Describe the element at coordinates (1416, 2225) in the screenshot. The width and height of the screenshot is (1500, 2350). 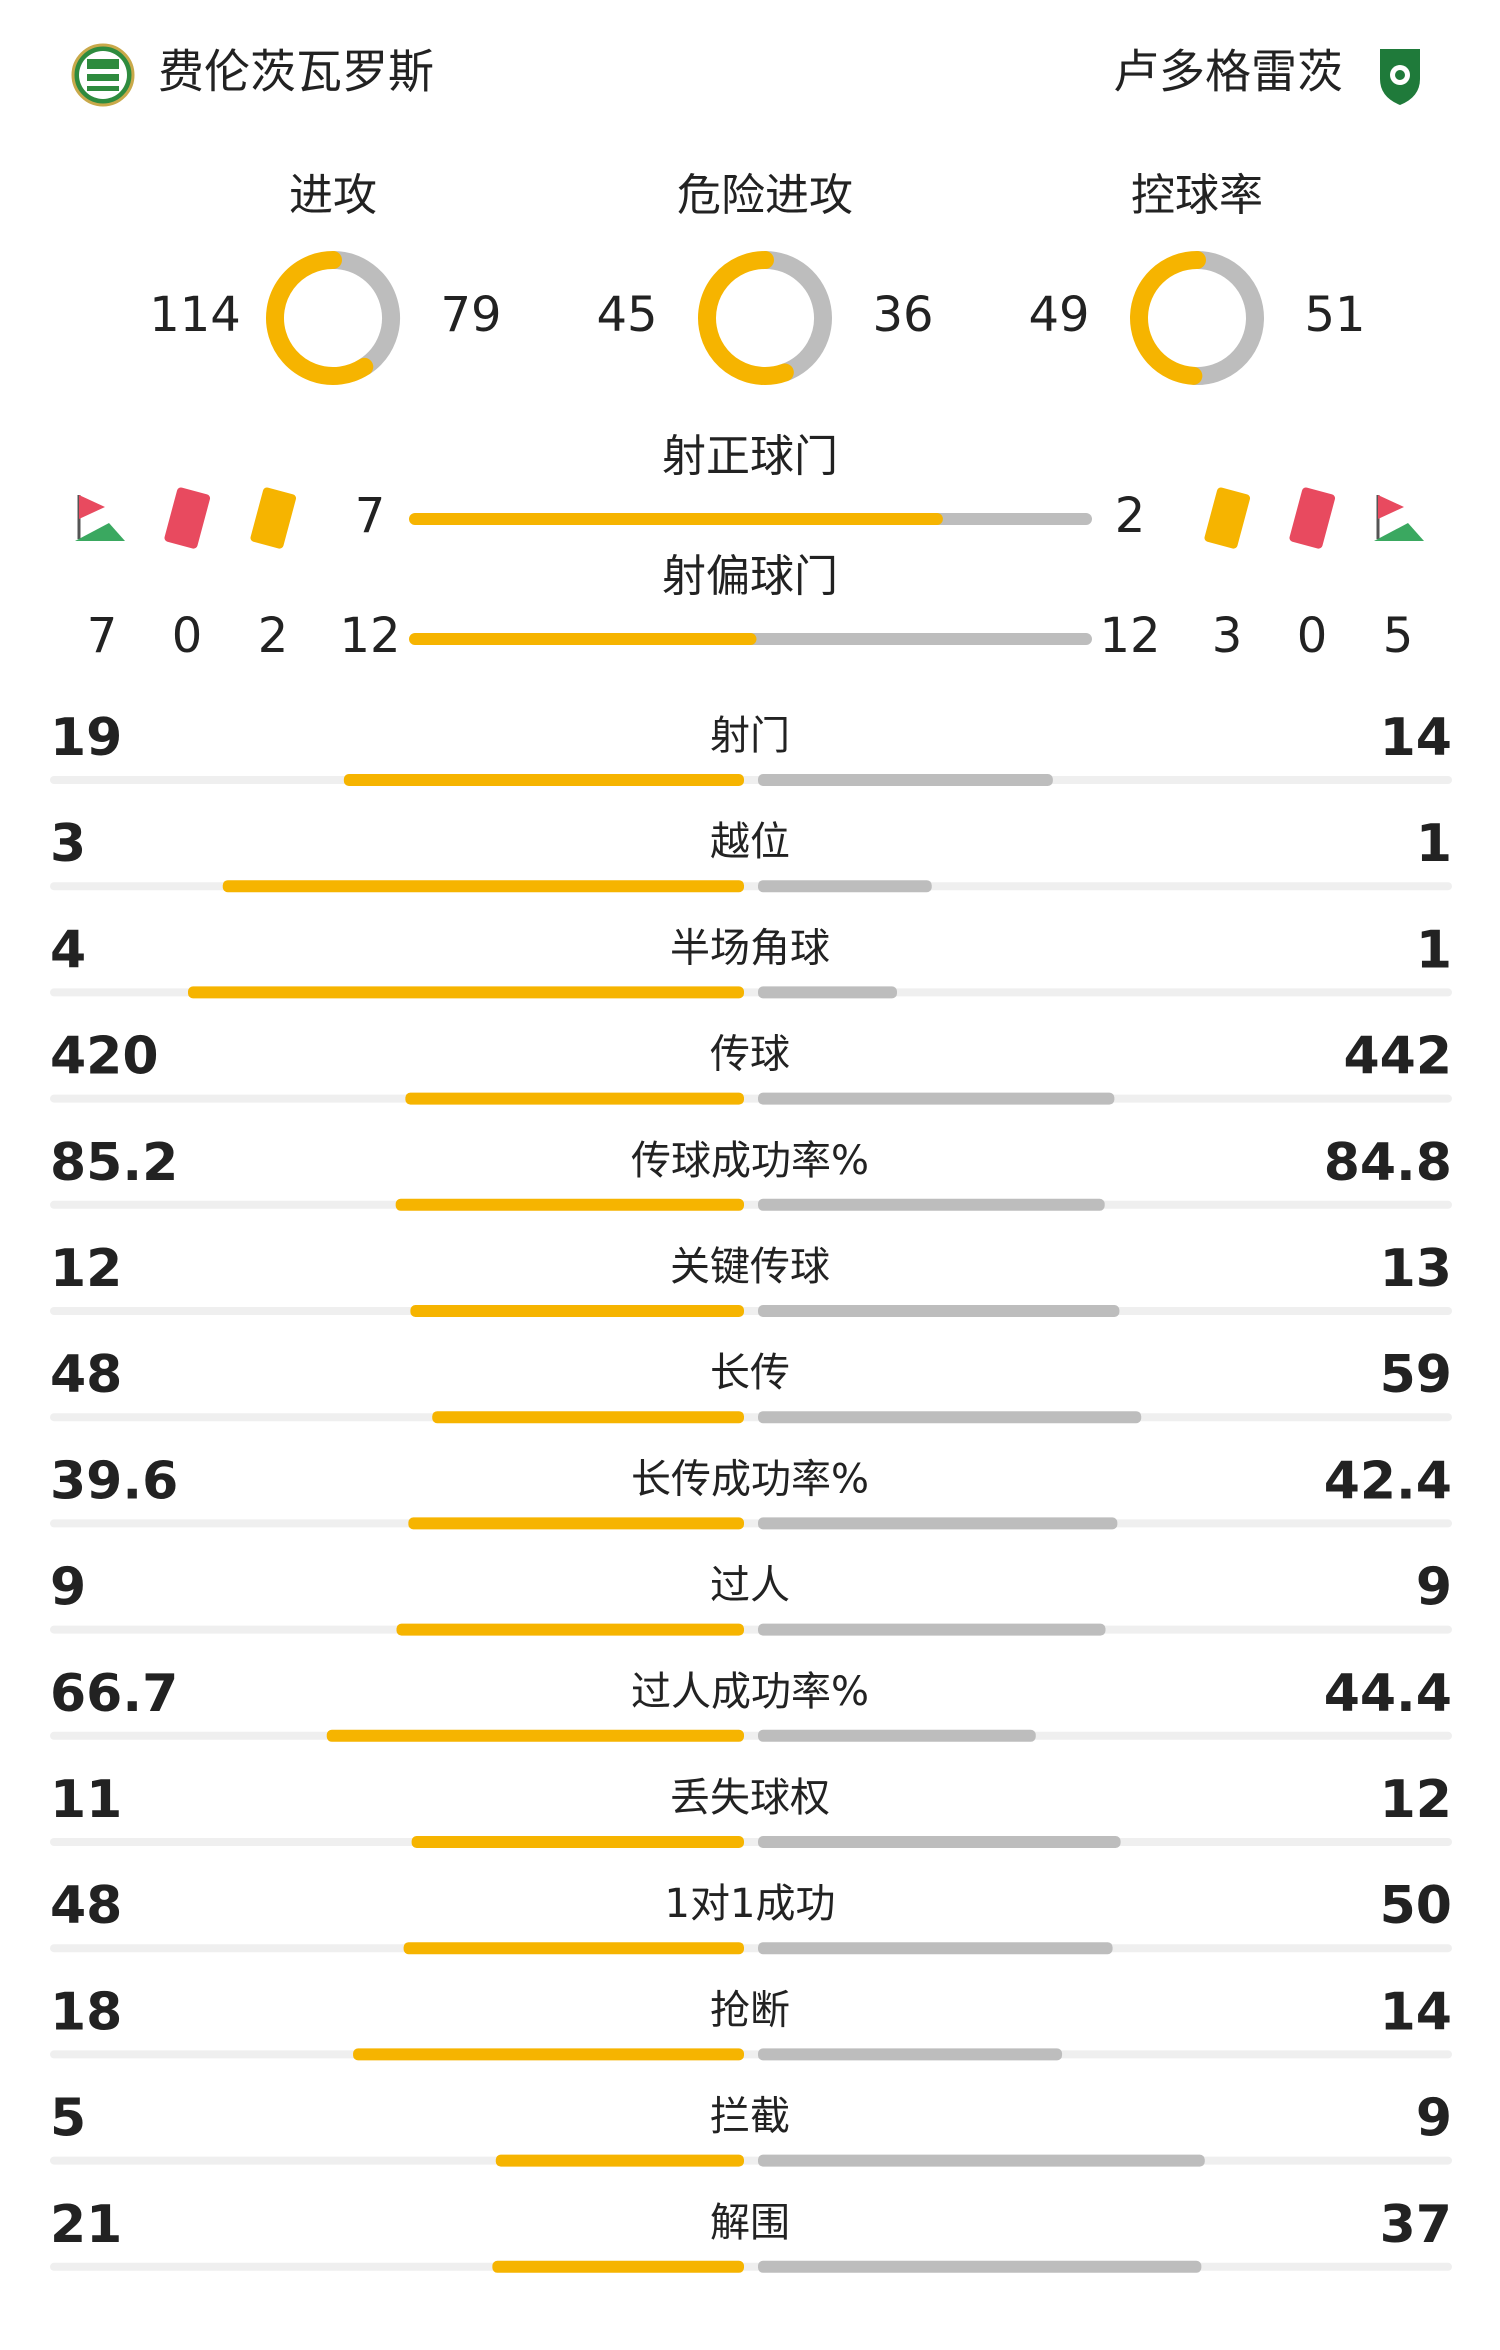
I see `away-value: 37` at that location.